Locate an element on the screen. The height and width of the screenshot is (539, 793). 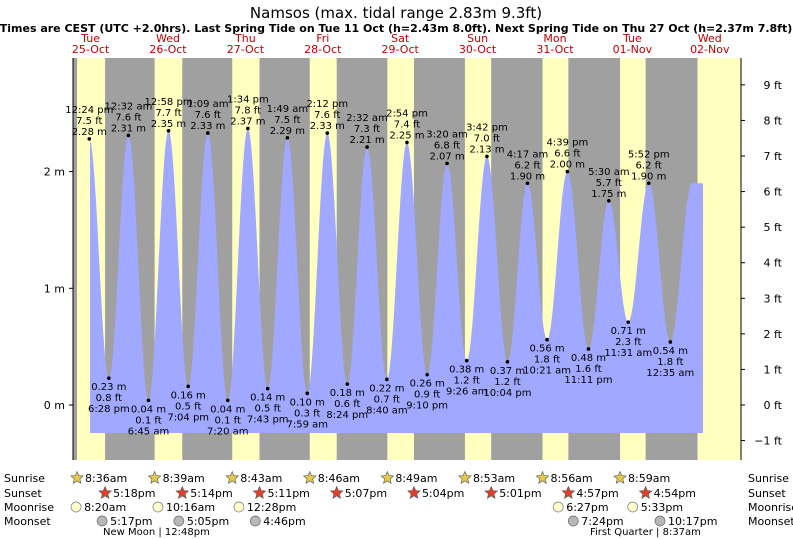
tide-time-label: 6:45 am is located at coordinates (149, 431).